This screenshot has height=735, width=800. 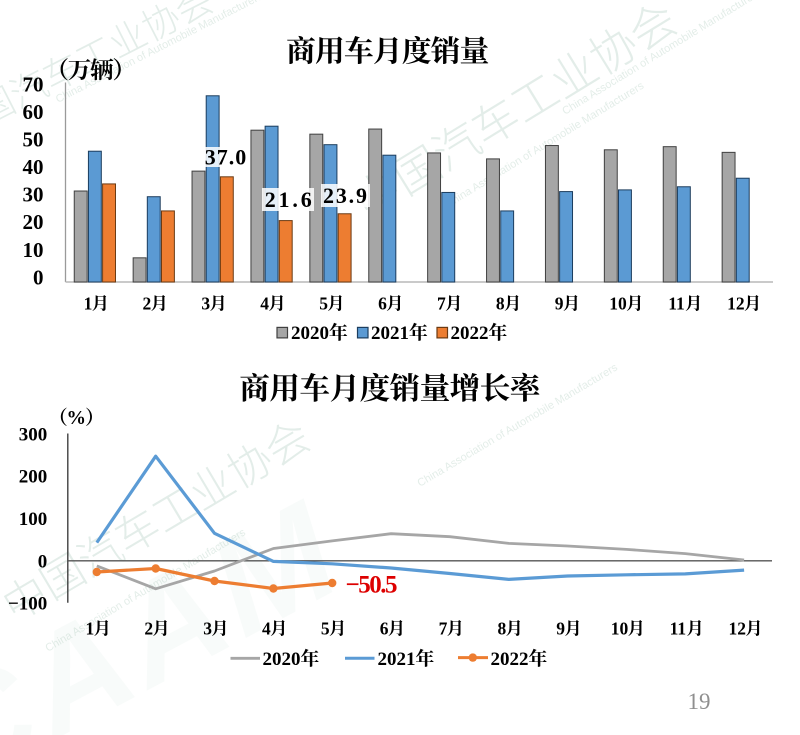 I want to click on svg-text: 23.9, so click(x=345, y=195).